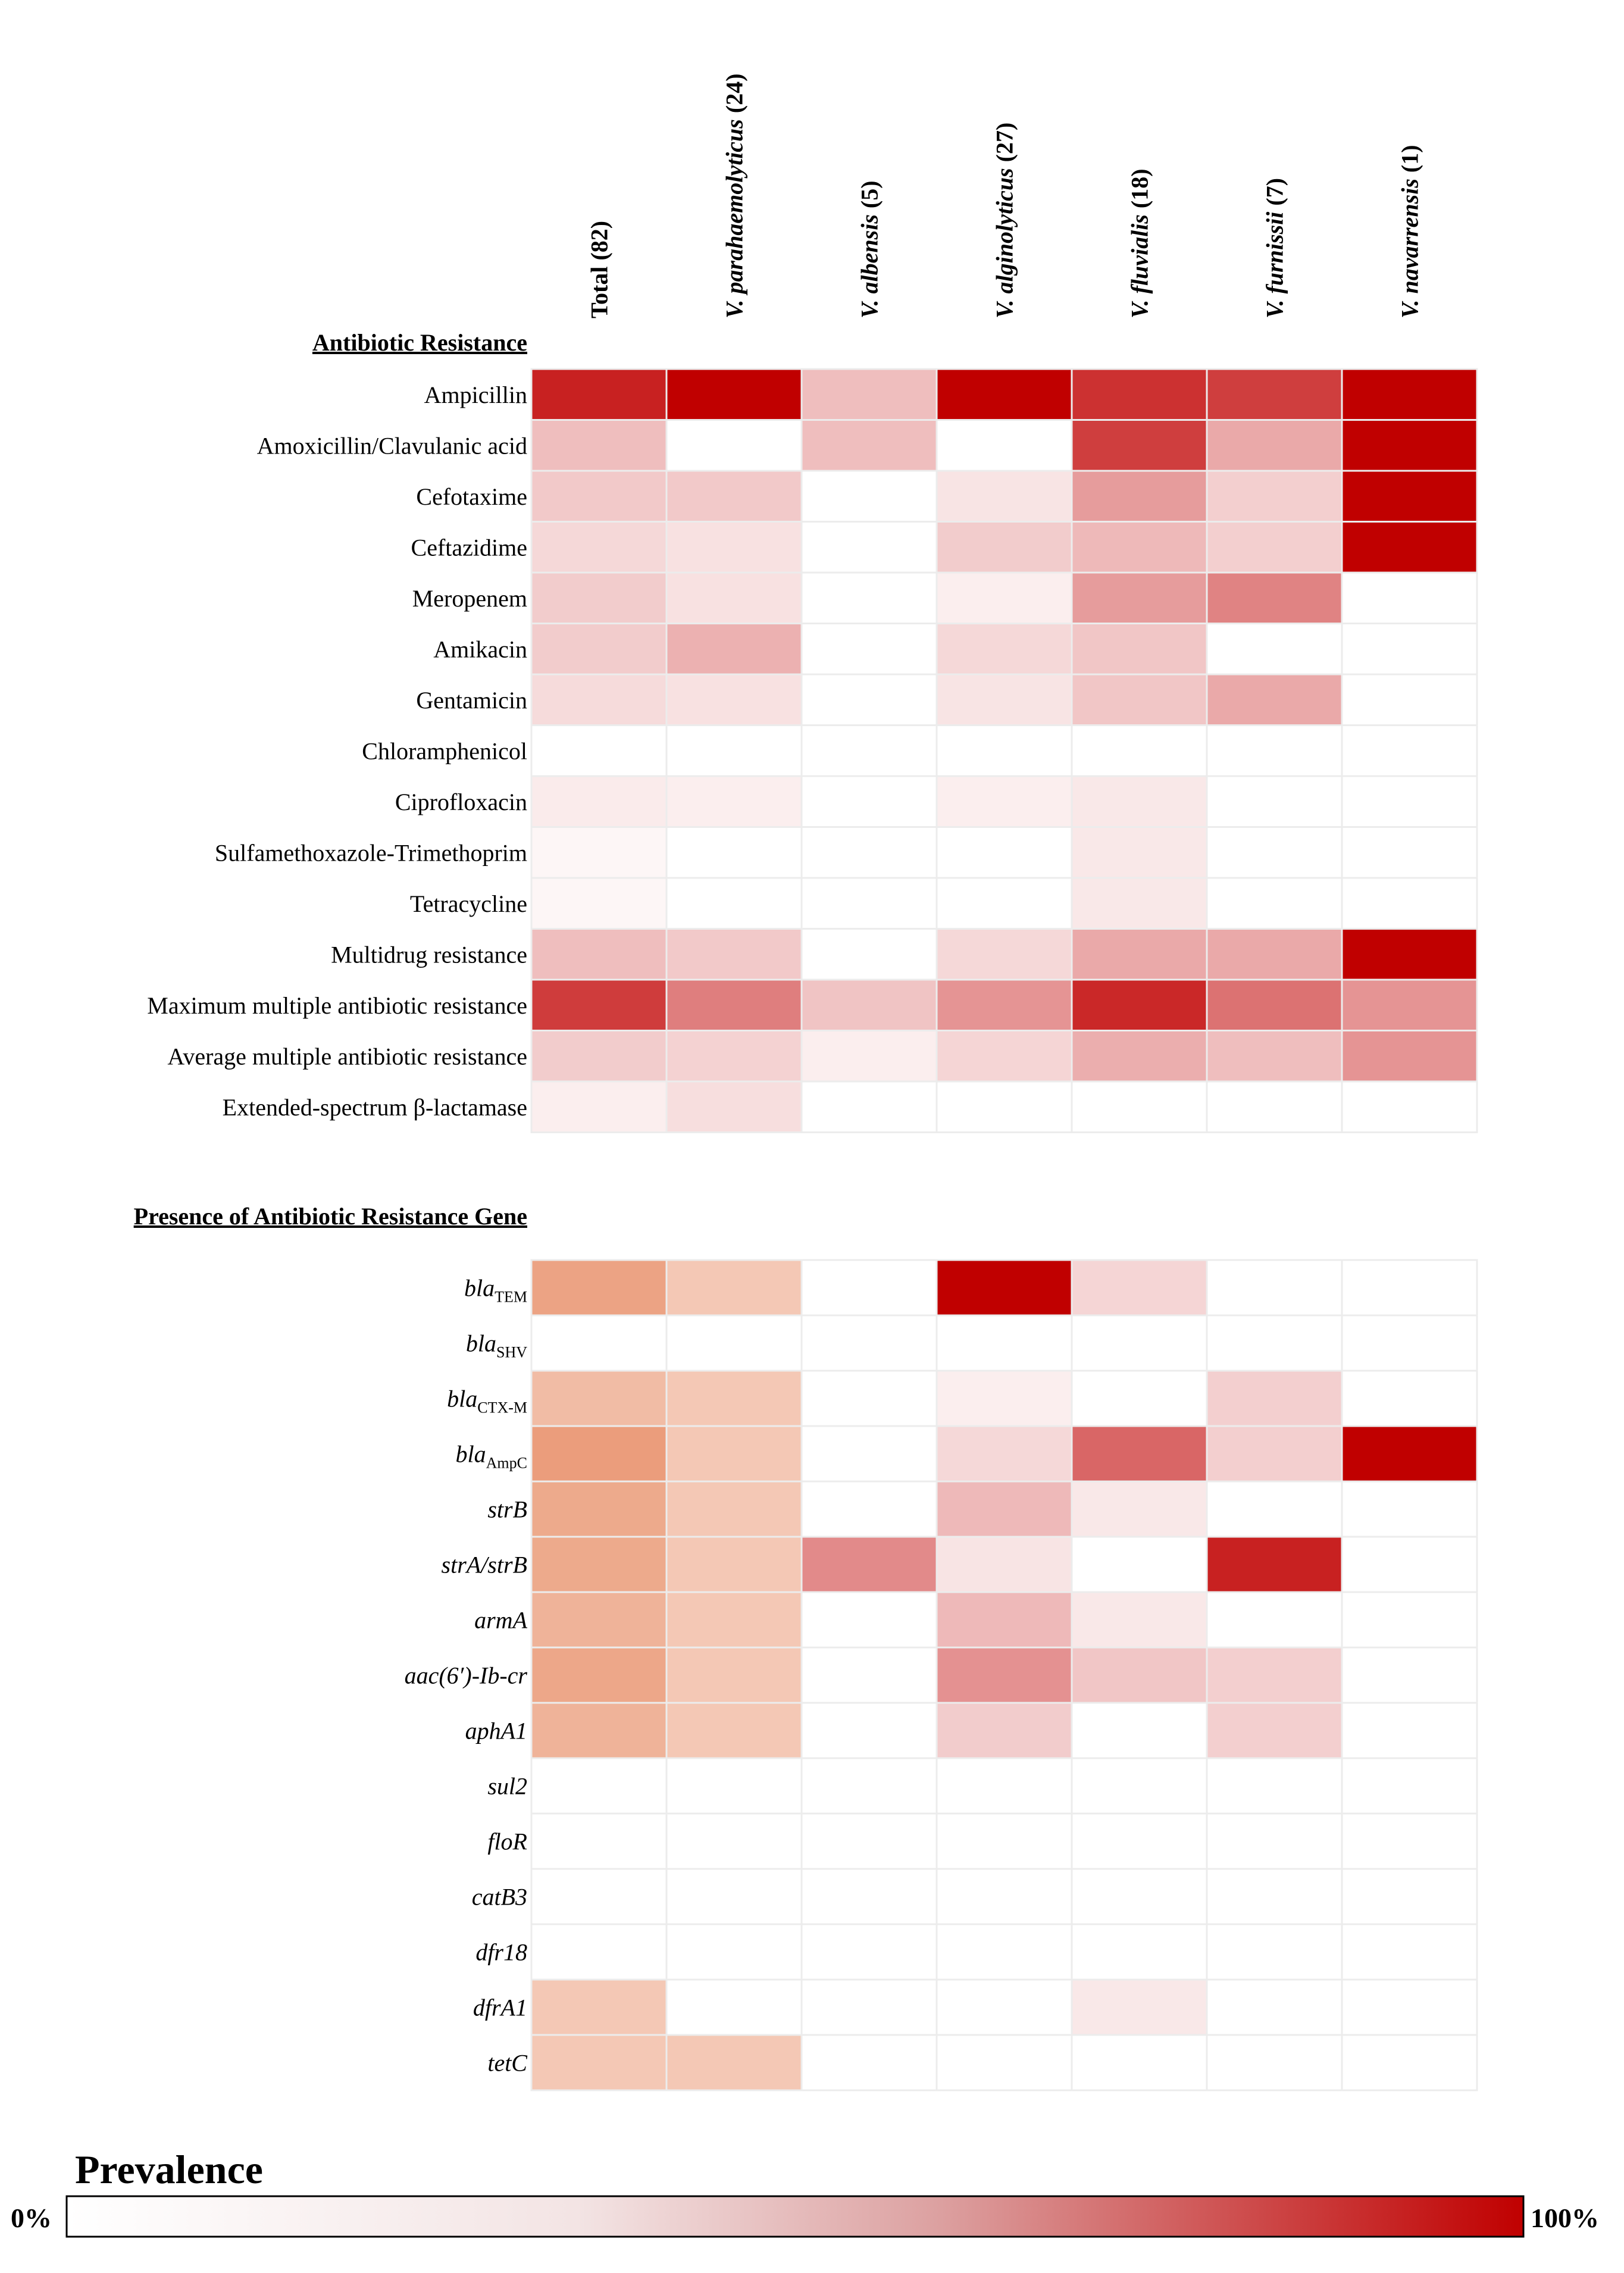 This screenshot has height=2273, width=1624. Describe the element at coordinates (734, 195) in the screenshot. I see `column-label: V. parahaemolyticus (24)` at that location.